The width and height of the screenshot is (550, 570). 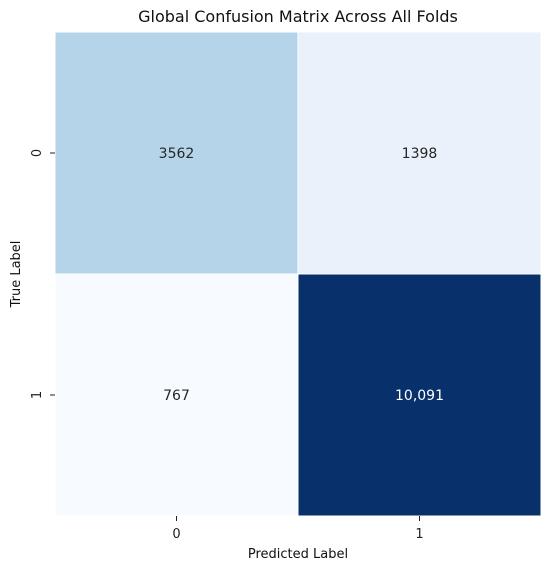 I want to click on x-axis-label: Predicted Label, so click(x=298, y=554).